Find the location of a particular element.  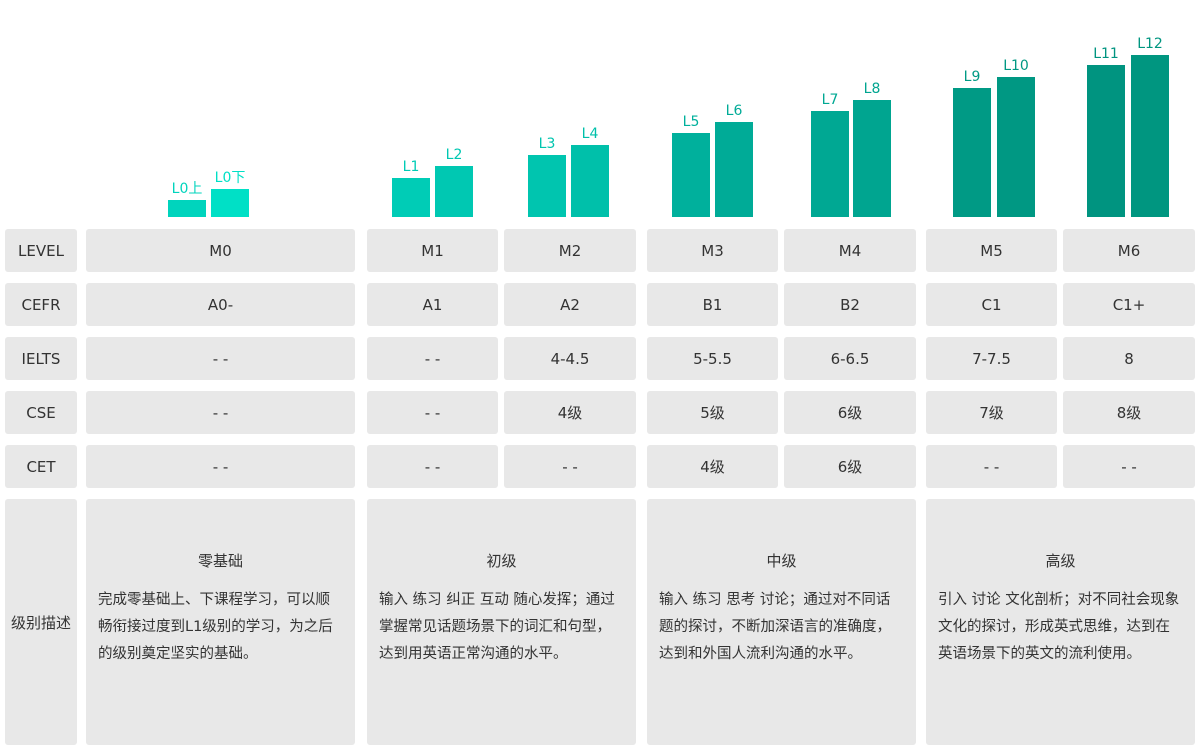

cet-cell: 4级 is located at coordinates (712, 466).